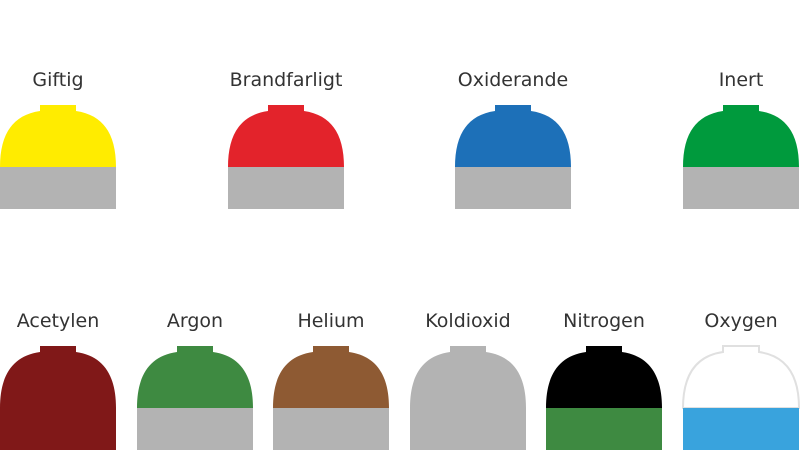 The width and height of the screenshot is (800, 450). I want to click on cylinder-label: Koldioxid, so click(467, 321).